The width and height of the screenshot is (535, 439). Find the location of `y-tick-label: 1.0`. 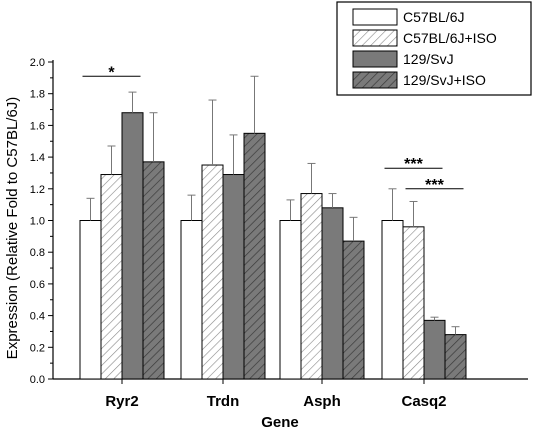

y-tick-label: 1.0 is located at coordinates (37, 222).